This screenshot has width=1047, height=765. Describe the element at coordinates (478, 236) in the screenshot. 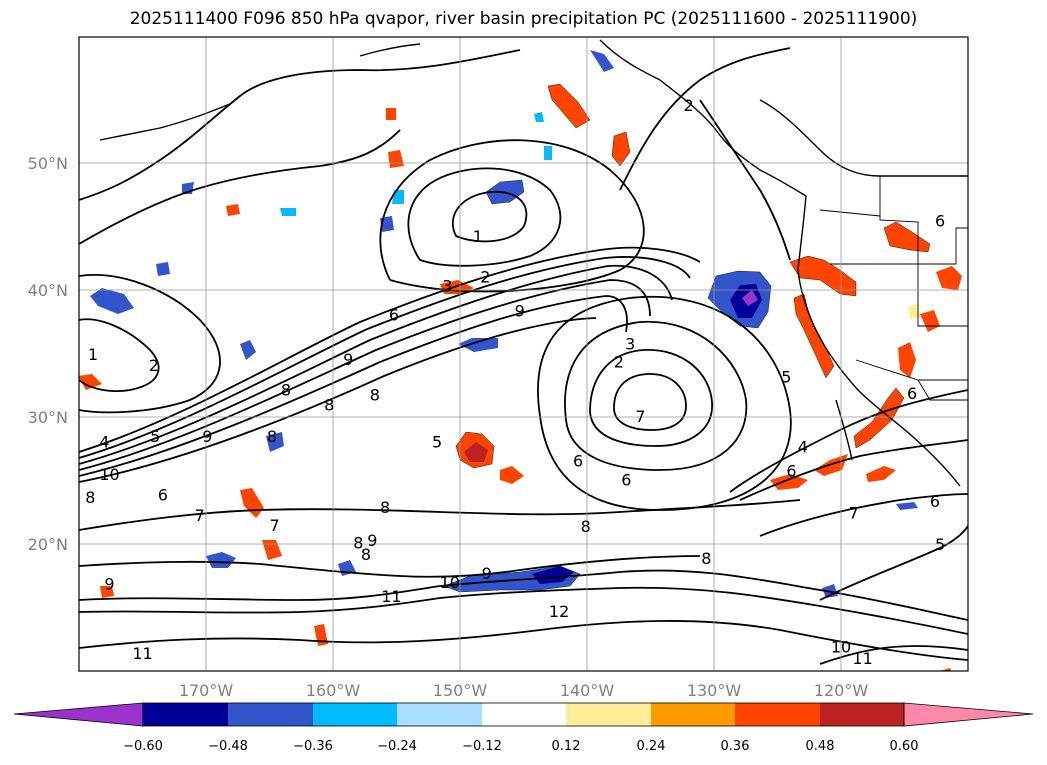

I see `contour-label: 1` at that location.